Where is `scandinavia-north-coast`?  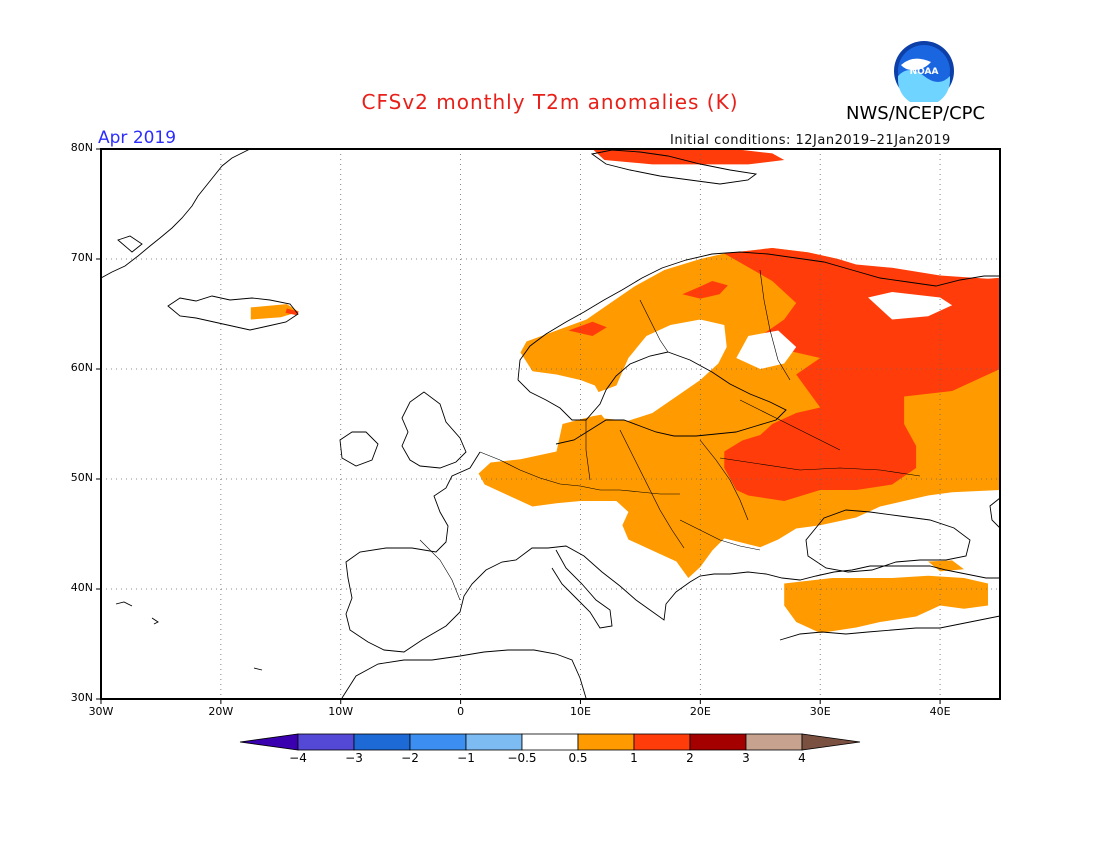
scandinavia-north-coast is located at coordinates (758, 316).